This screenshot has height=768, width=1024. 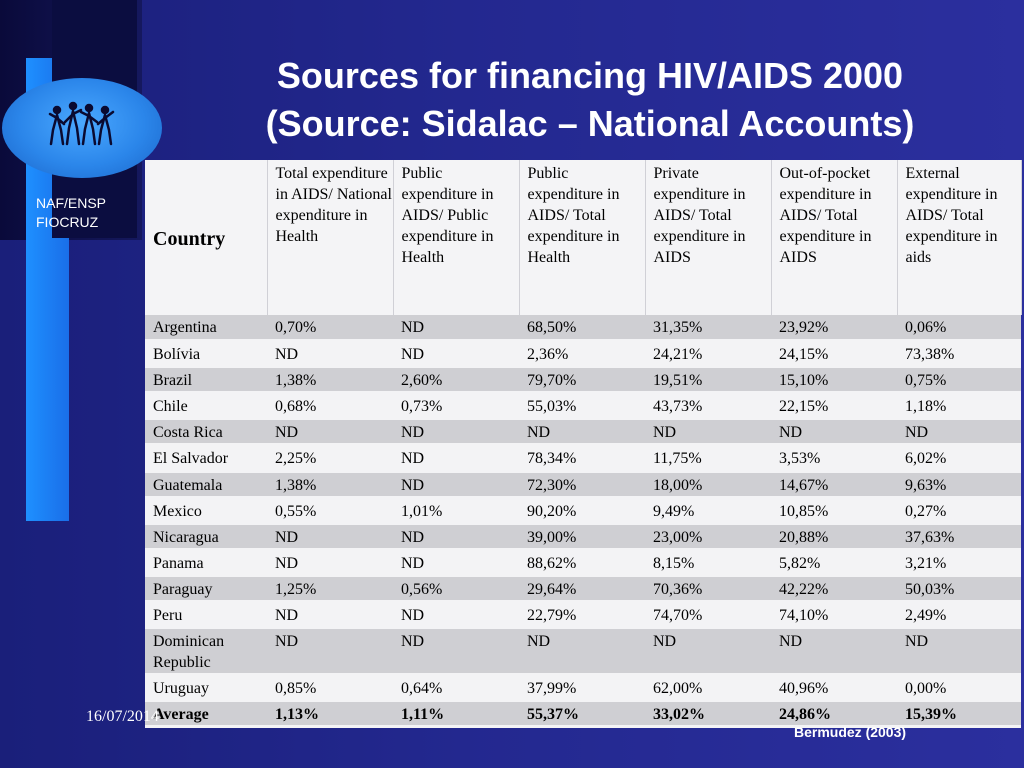 What do you see at coordinates (590, 75) in the screenshot?
I see `title-line-1: Sources for financing HIV/AIDS 2000` at bounding box center [590, 75].